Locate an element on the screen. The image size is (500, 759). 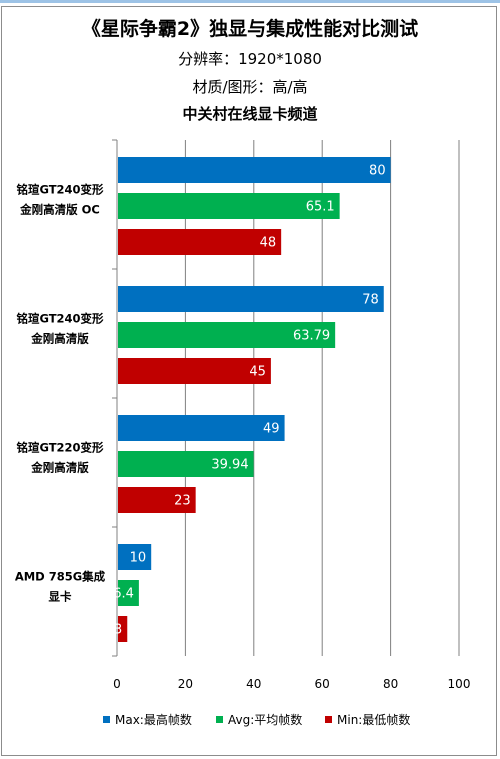
legend-item: Avg:平均帧数 is located at coordinates (259, 719).